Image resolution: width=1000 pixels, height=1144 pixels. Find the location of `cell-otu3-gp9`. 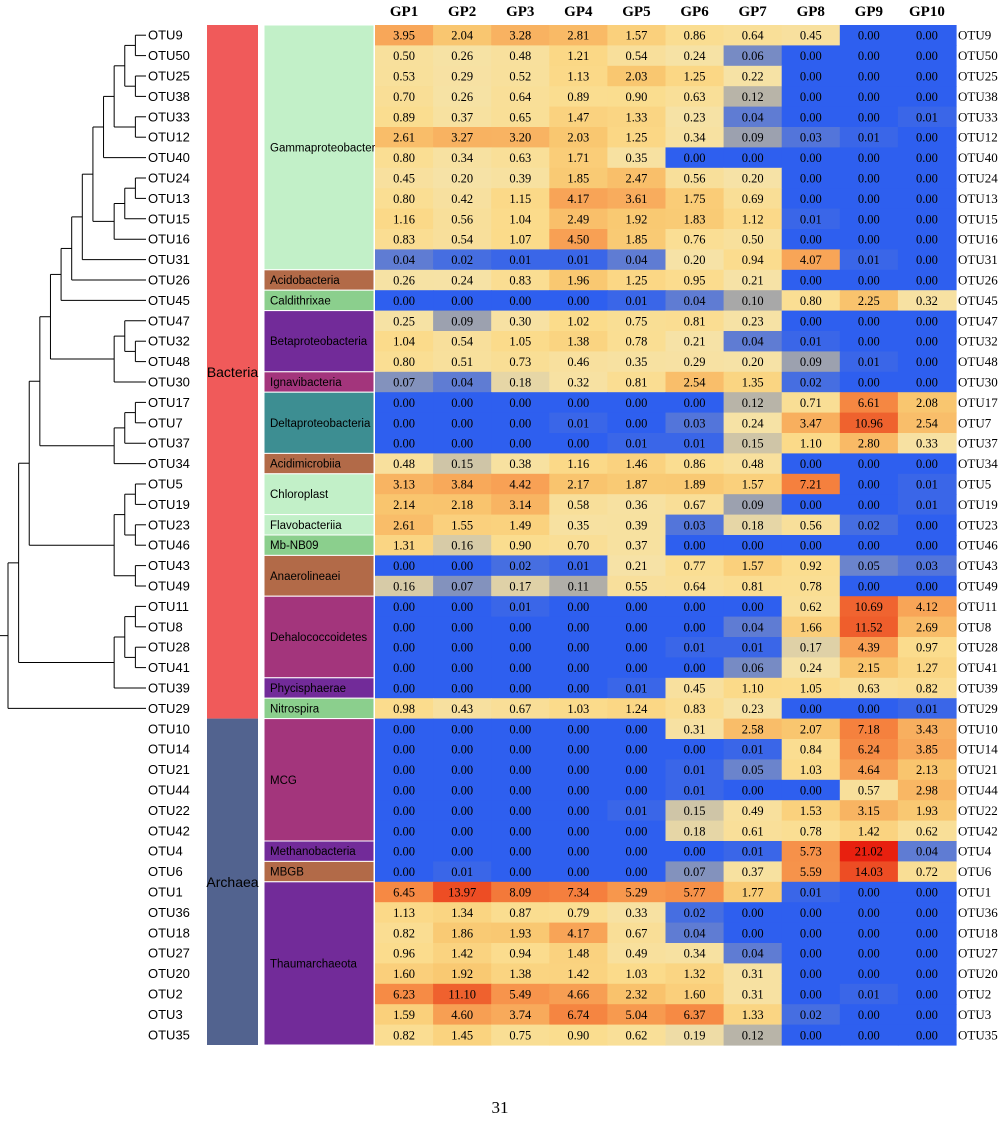

cell-otu3-gp9 is located at coordinates (869, 1015).